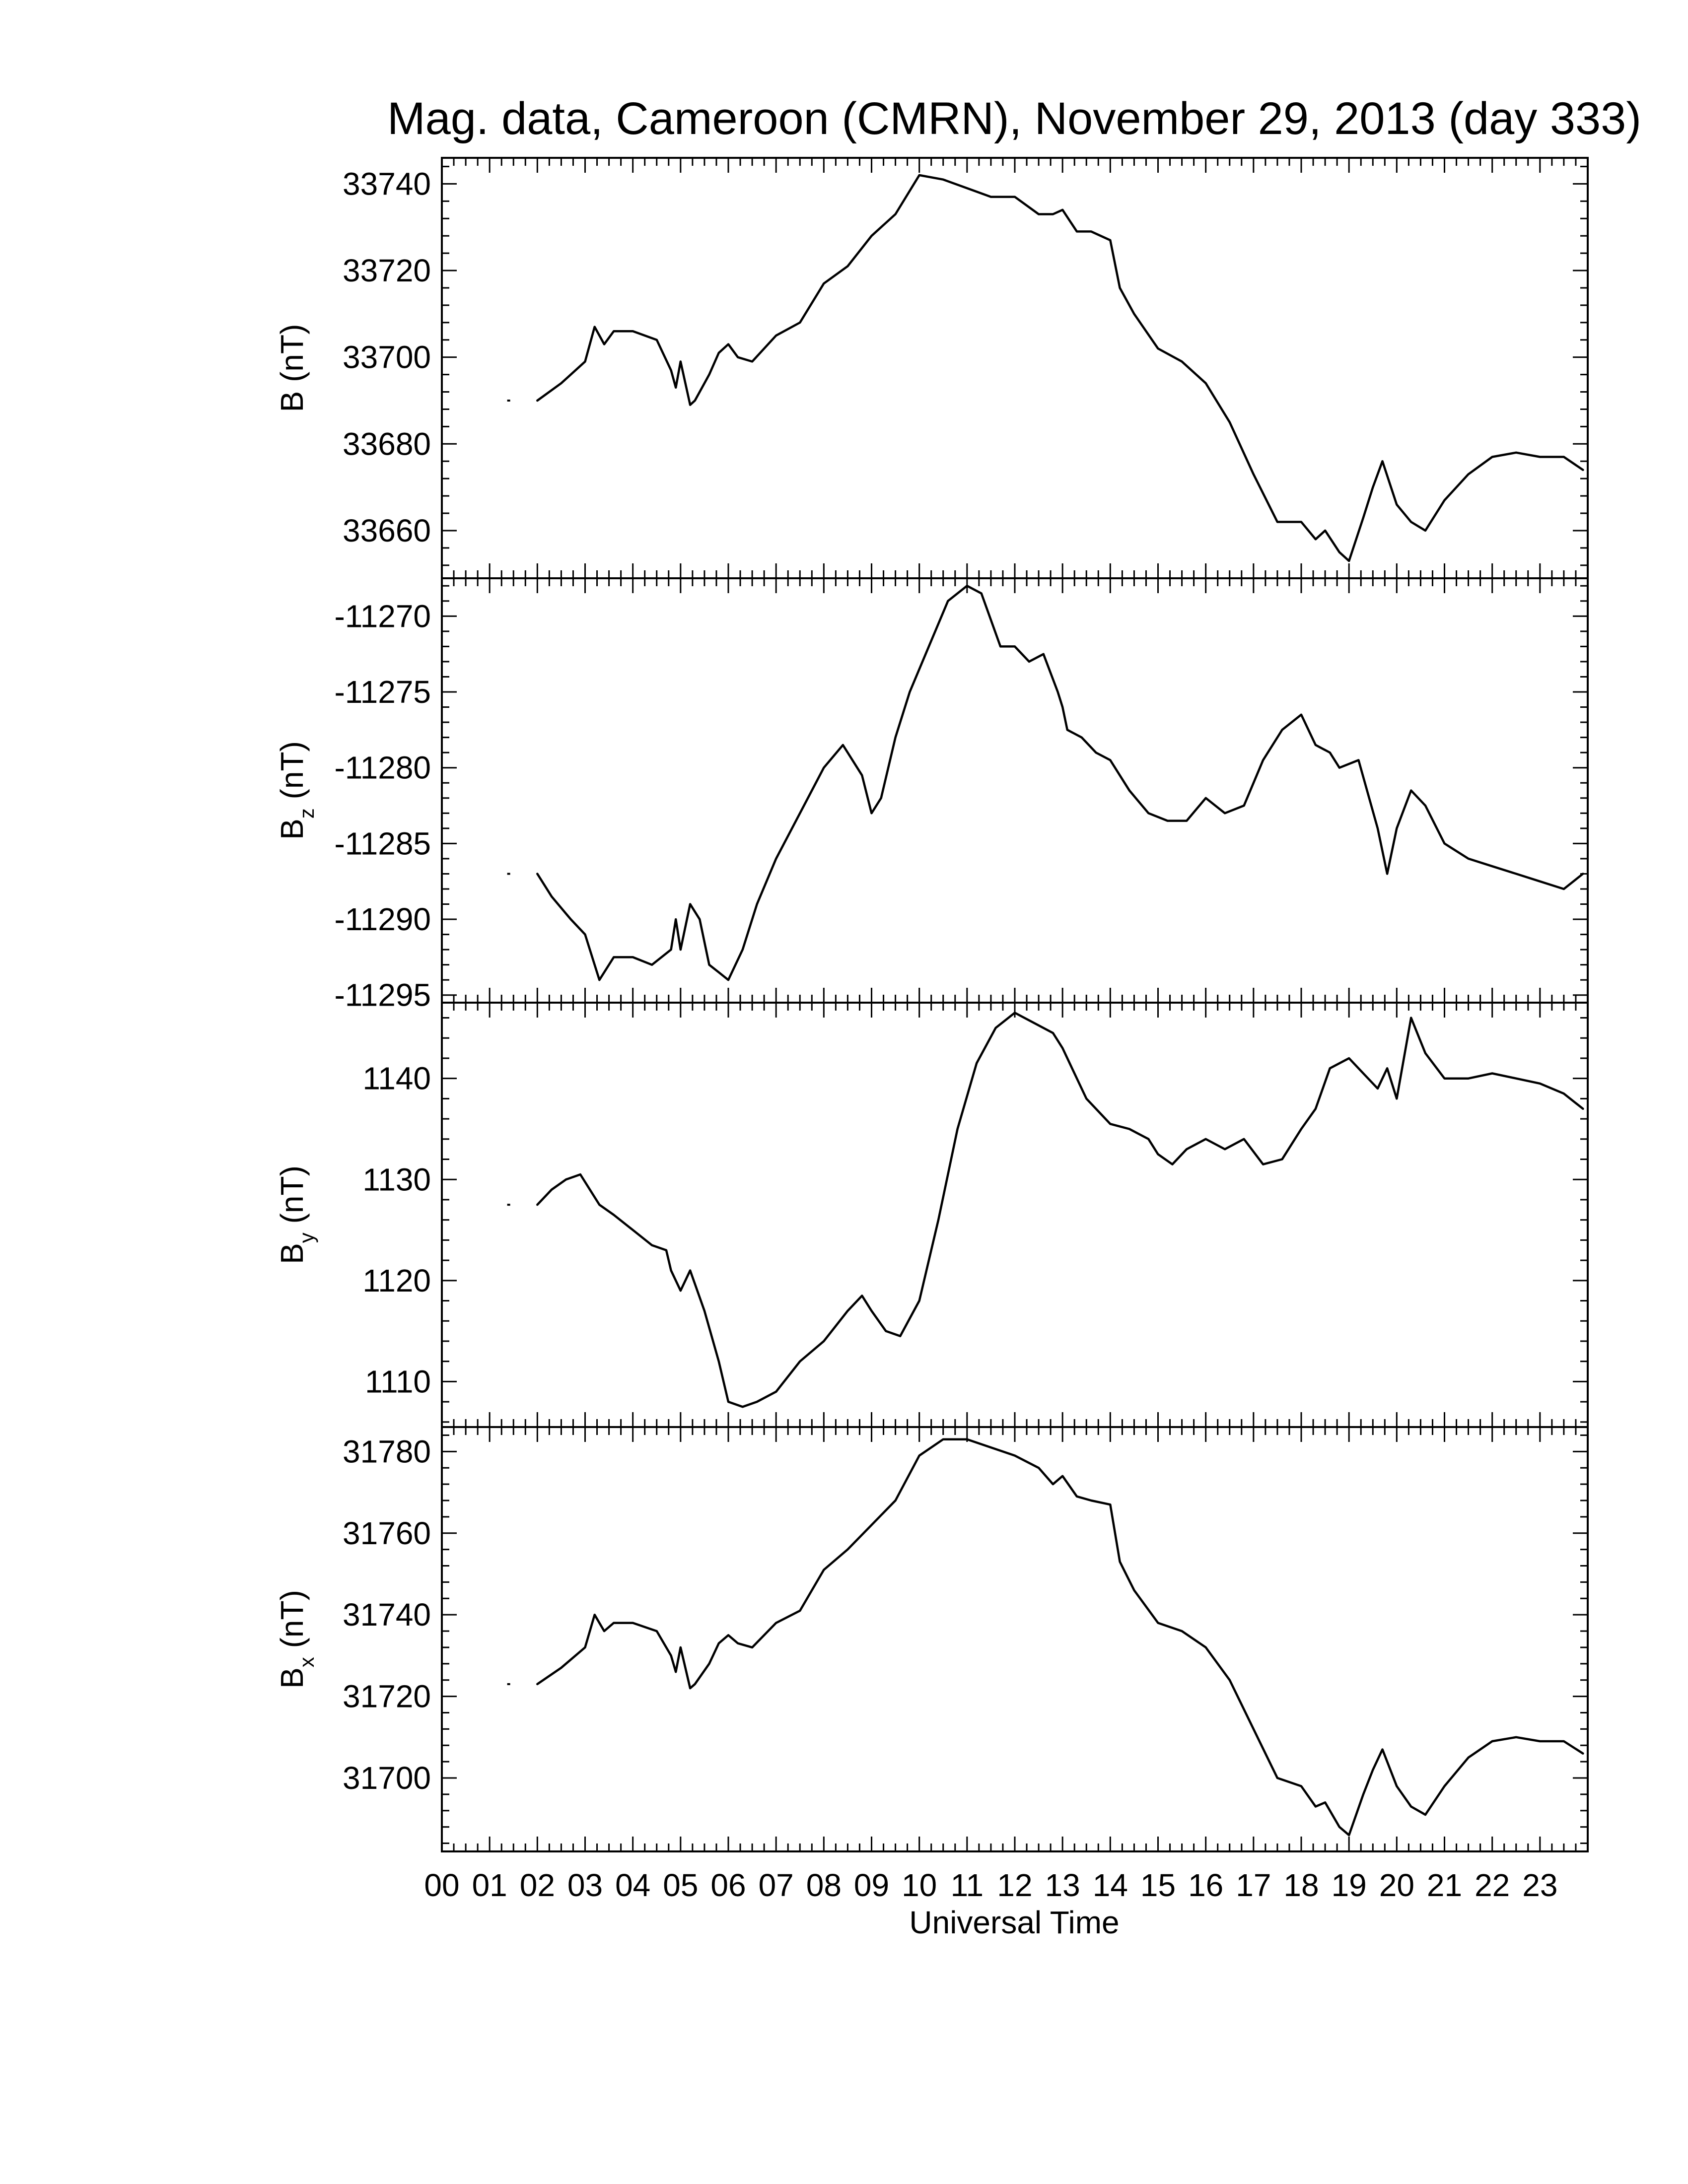 The height and width of the screenshot is (2184, 1688). What do you see at coordinates (919, 1885) in the screenshot?
I see `x-tick-label: 10` at bounding box center [919, 1885].